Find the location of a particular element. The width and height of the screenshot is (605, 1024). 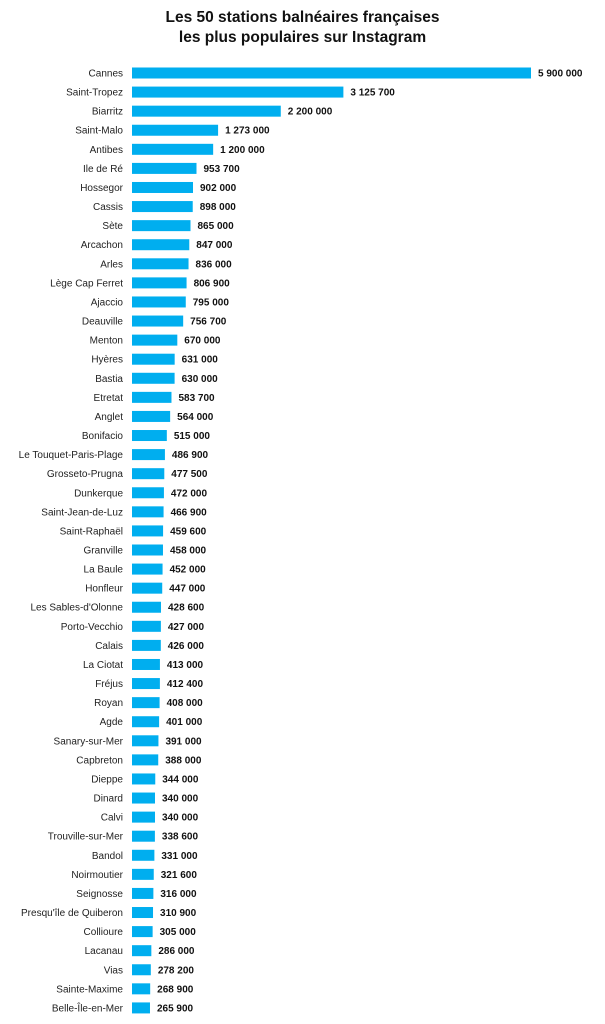

value-label: 564 000 is located at coordinates (195, 417).